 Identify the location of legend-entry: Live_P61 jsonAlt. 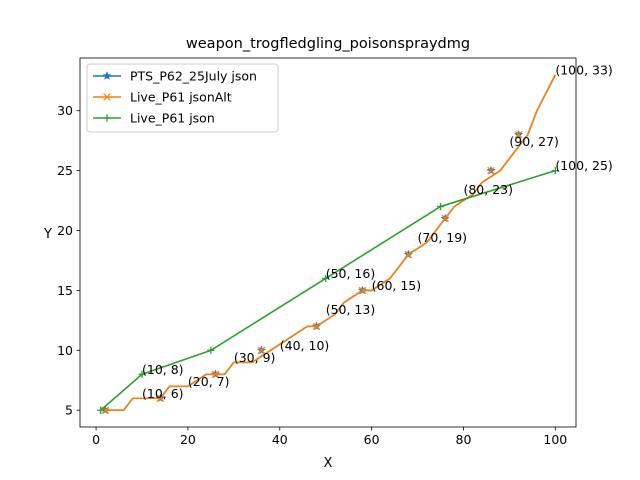
(162, 97).